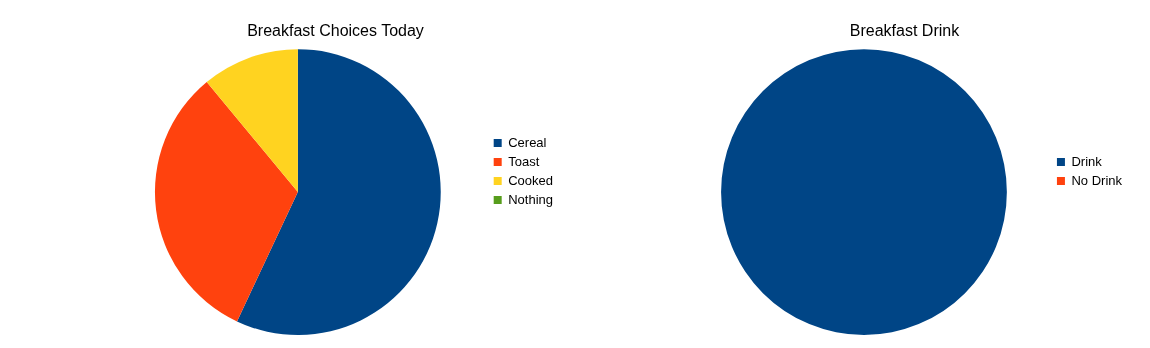 This screenshot has width=1150, height=348. What do you see at coordinates (335, 31) in the screenshot?
I see `chart-title: Breakfast Choices Today` at bounding box center [335, 31].